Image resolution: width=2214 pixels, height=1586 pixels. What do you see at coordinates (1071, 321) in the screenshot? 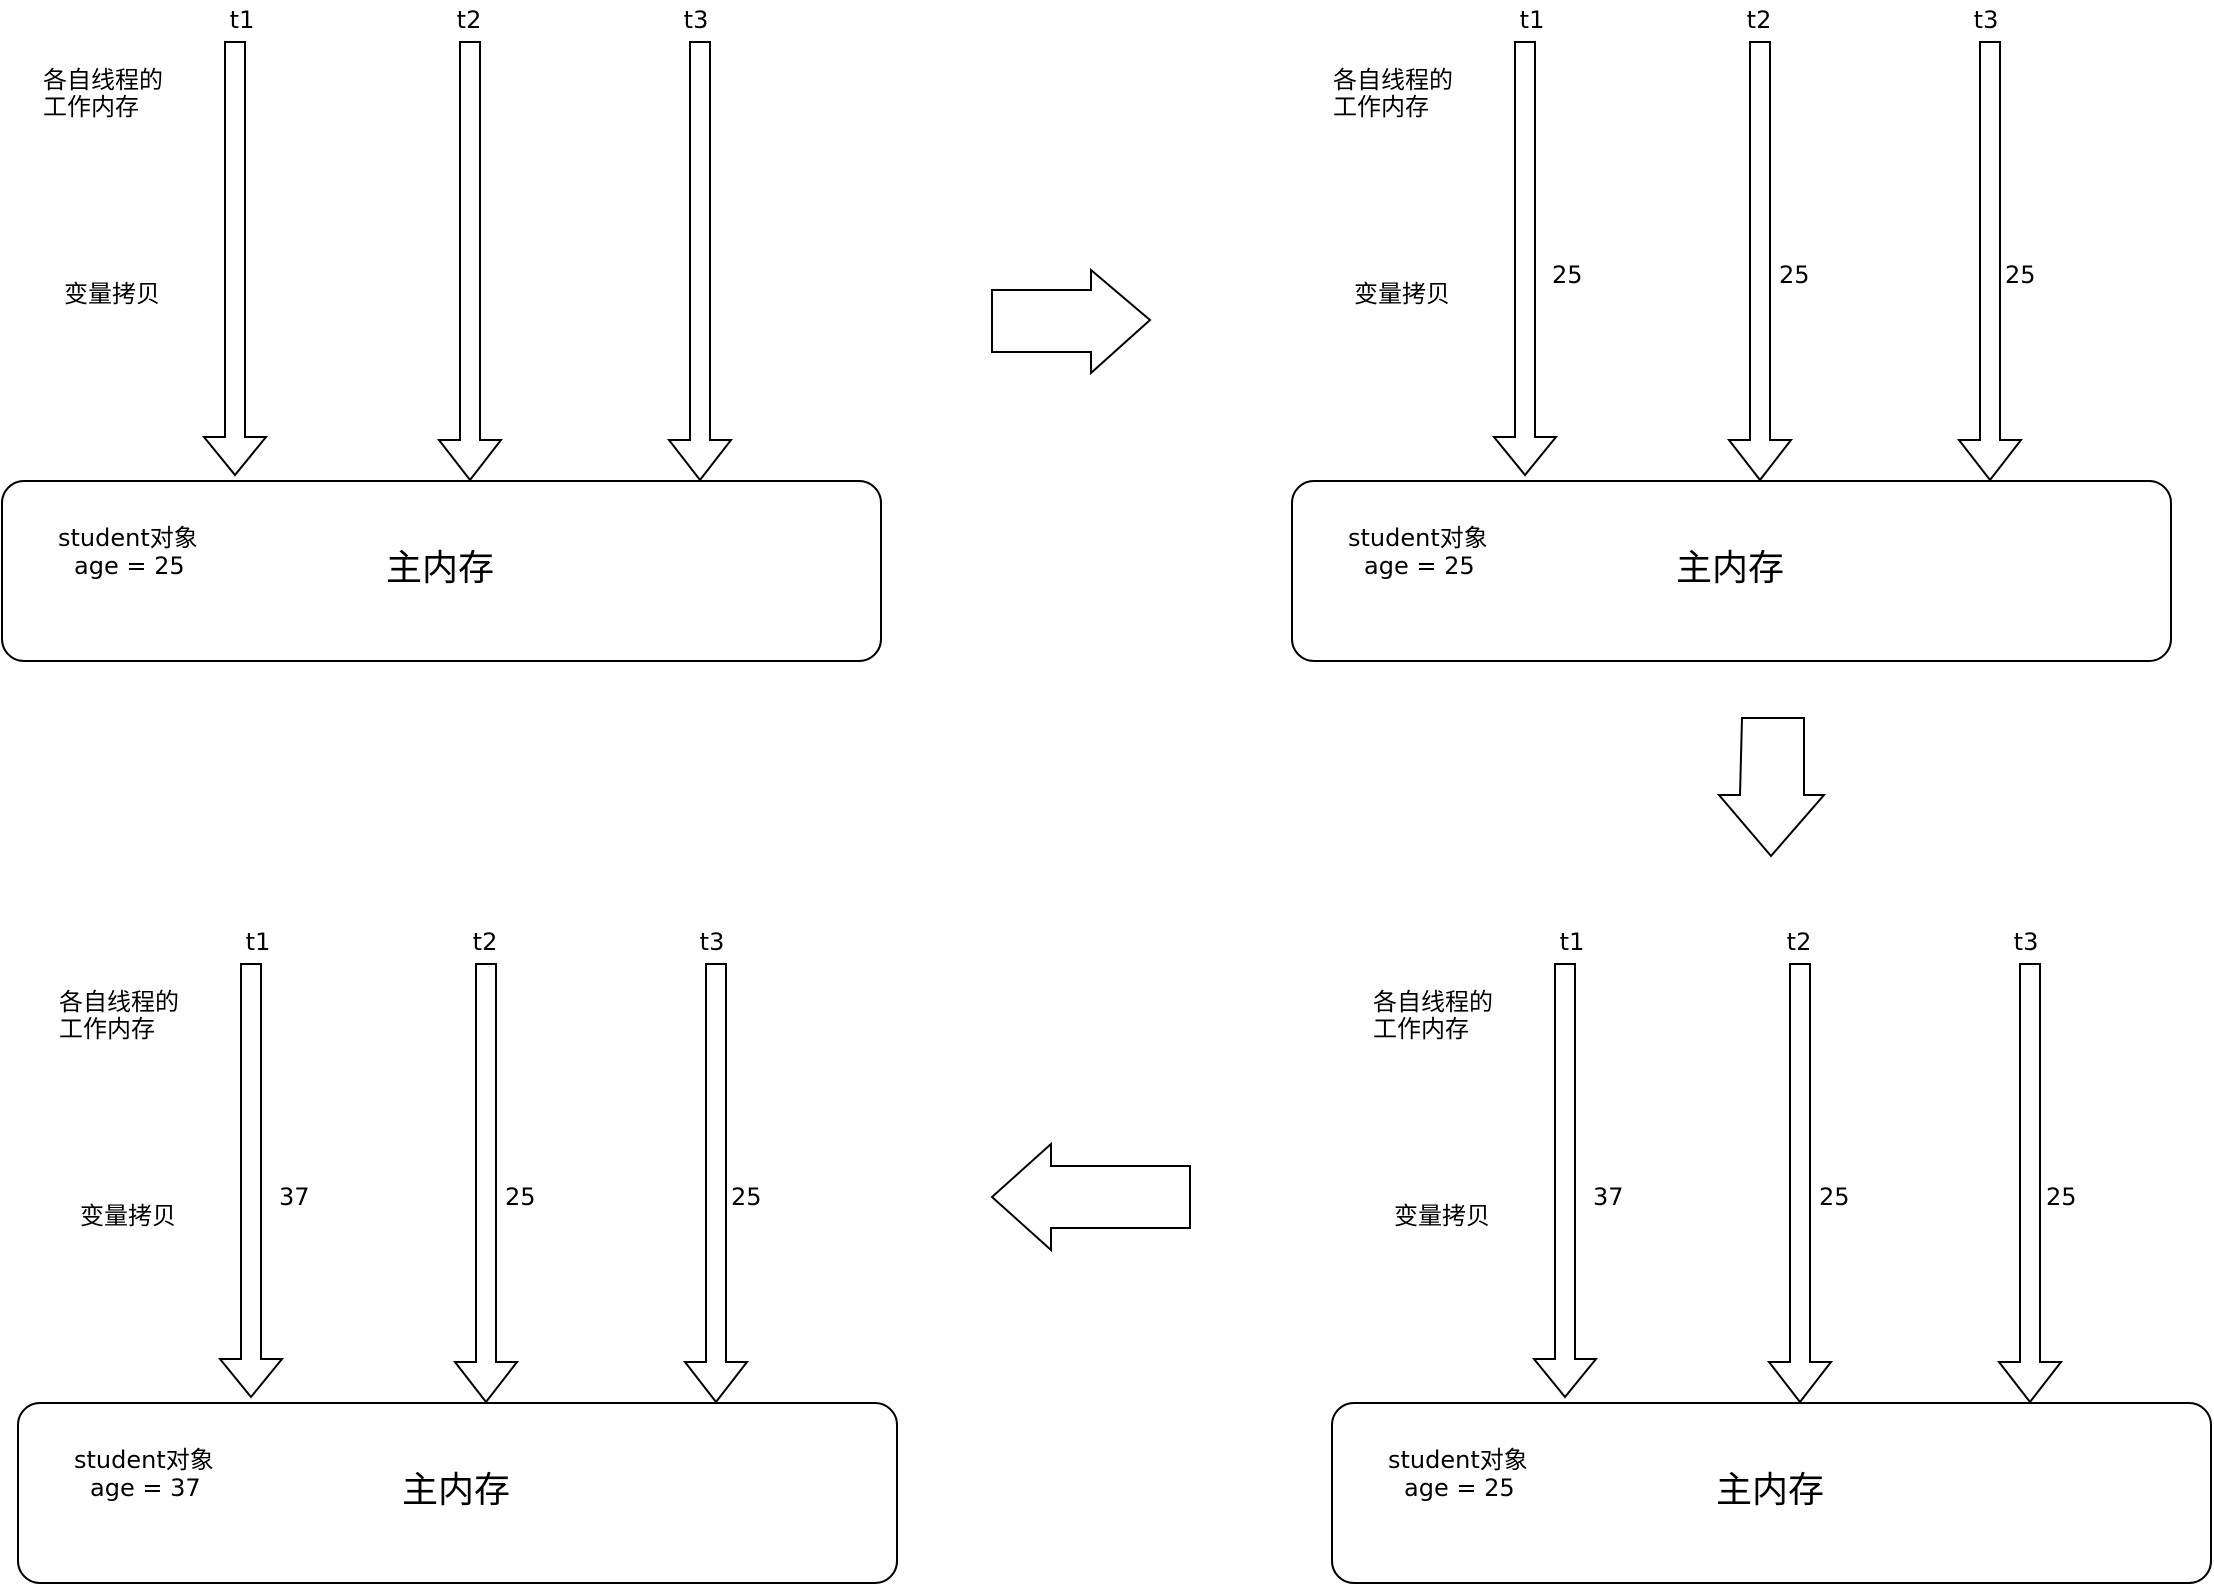
I see `flow-arrow-right` at bounding box center [1071, 321].